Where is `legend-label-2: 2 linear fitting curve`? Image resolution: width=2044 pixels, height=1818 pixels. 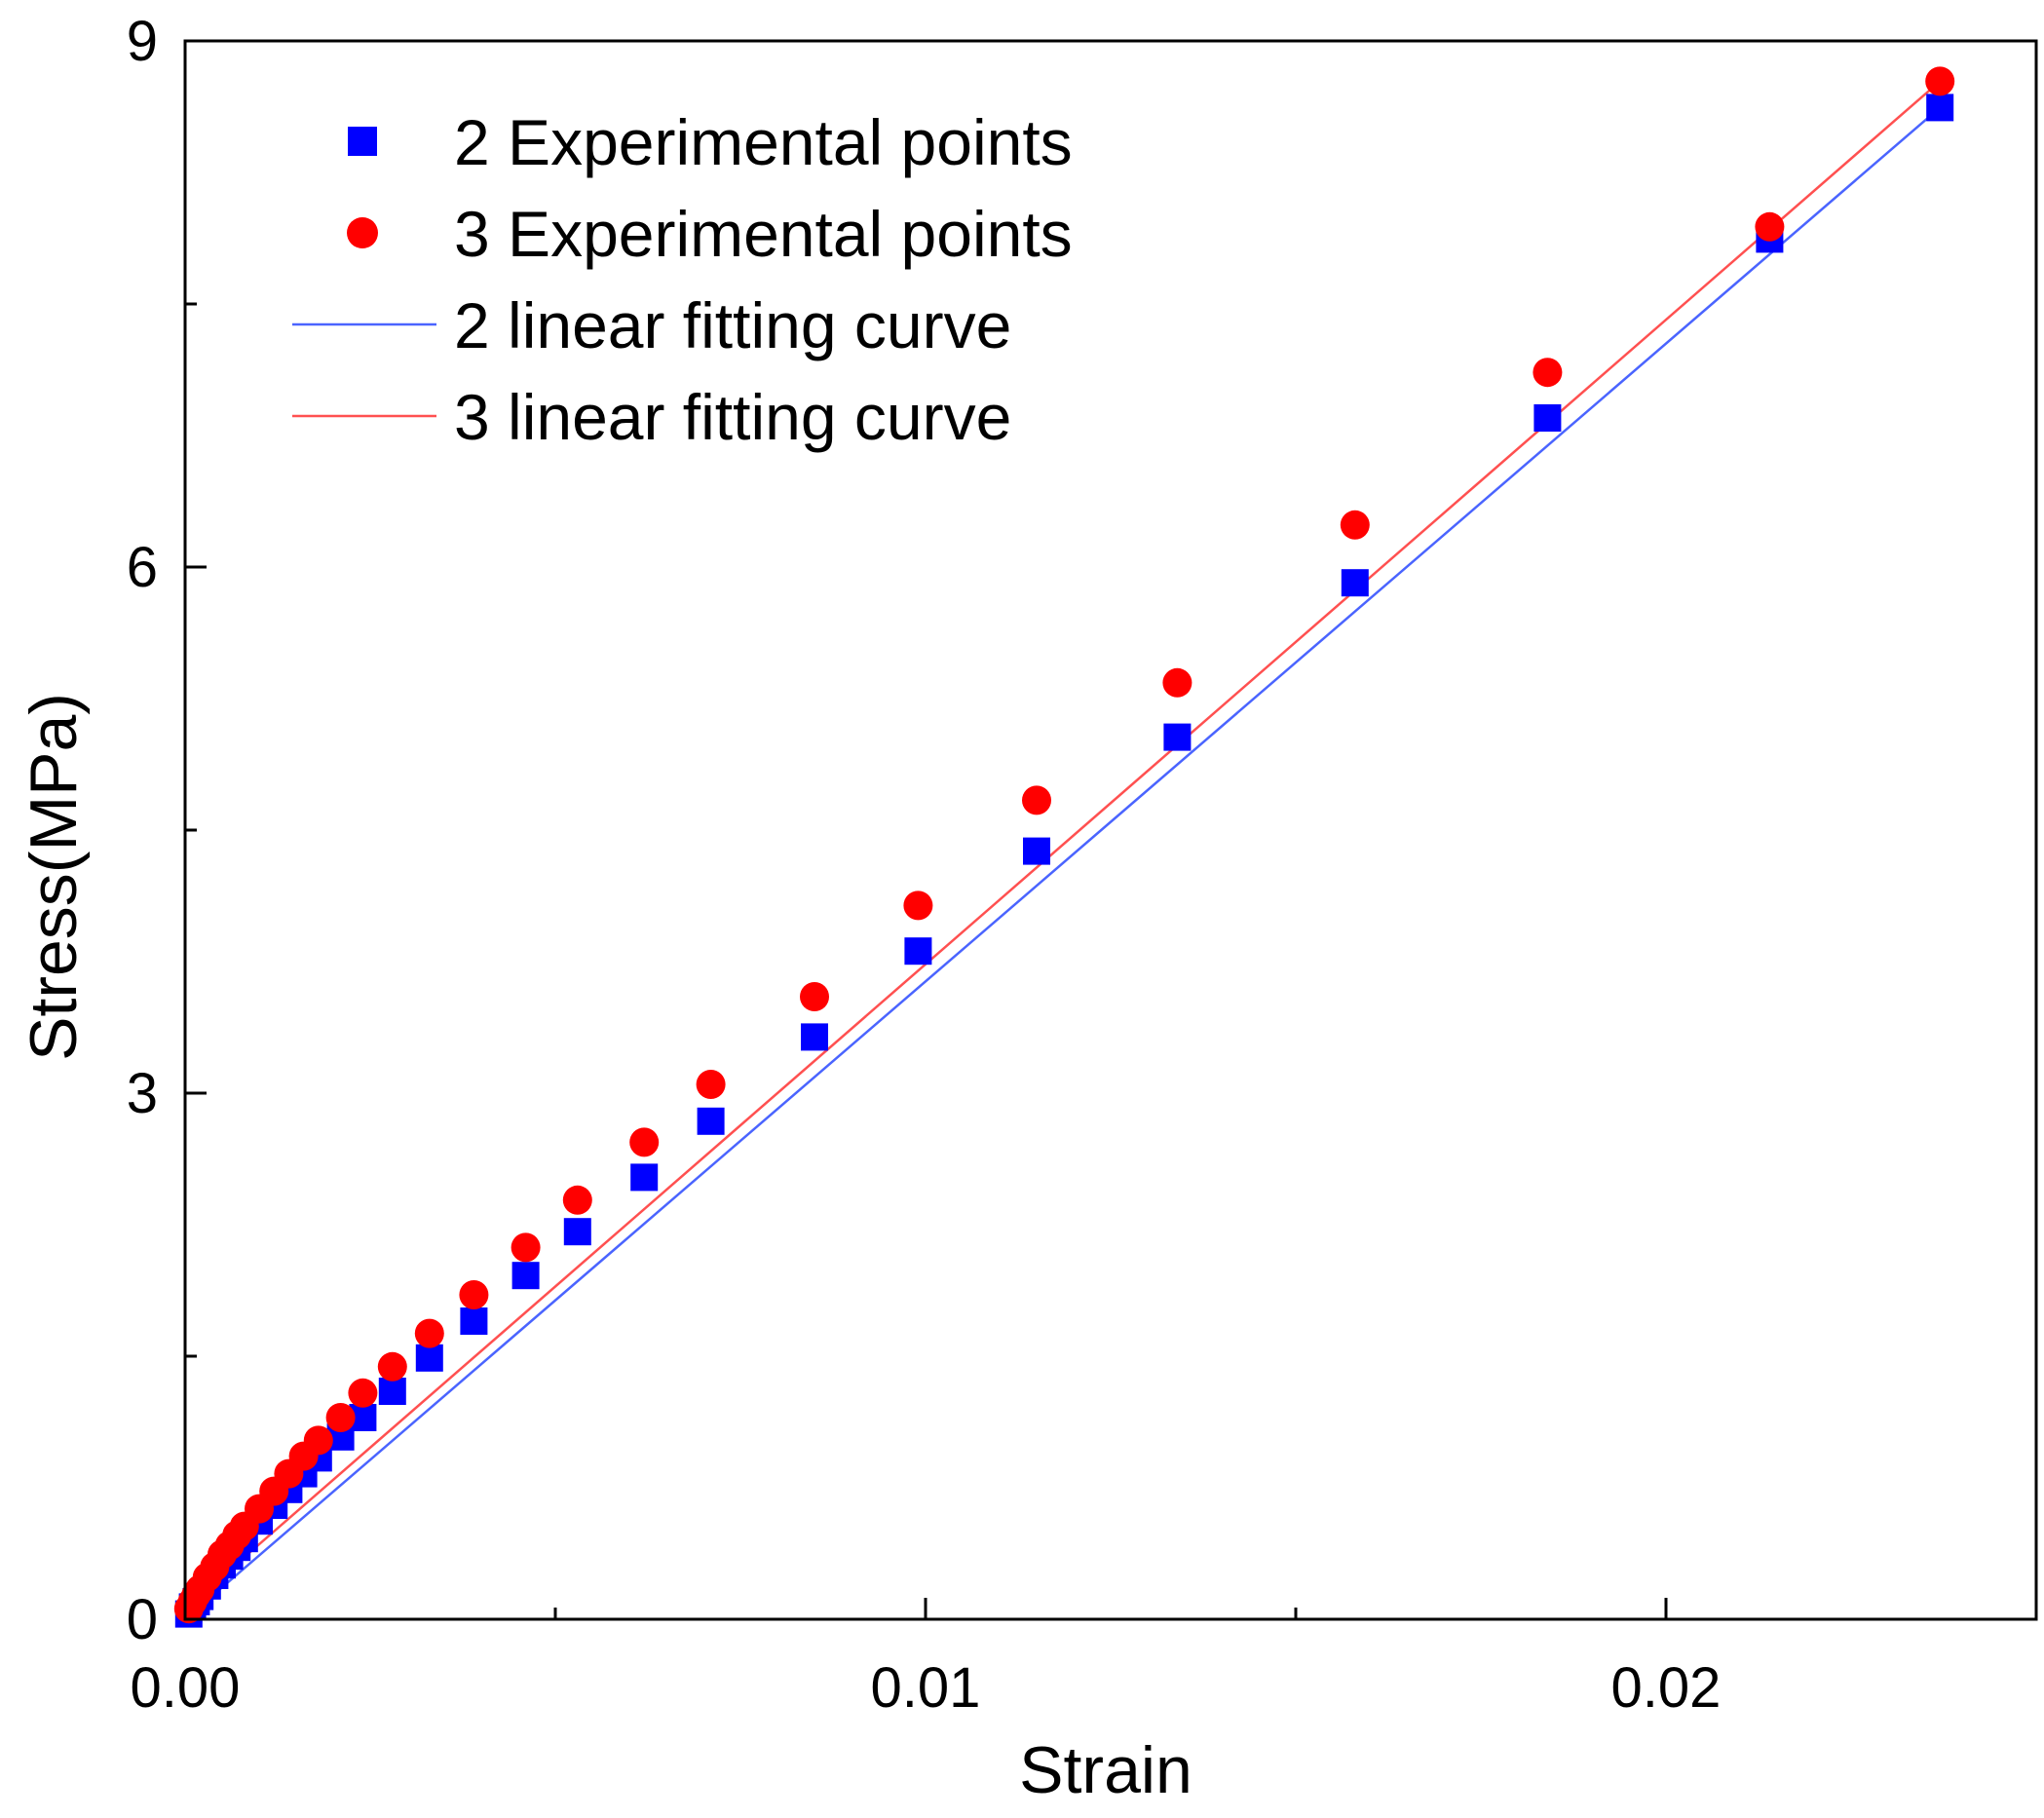
legend-label-2: 2 linear fitting curve is located at coordinates (732, 325).